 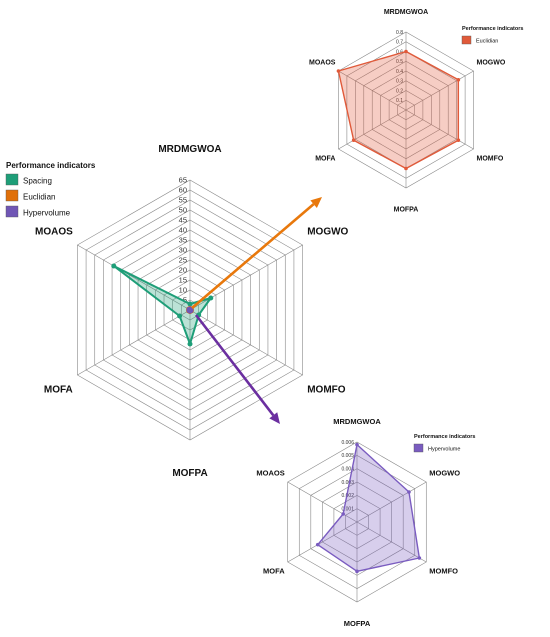 I want to click on purple-arrow, so click(x=237, y=369).